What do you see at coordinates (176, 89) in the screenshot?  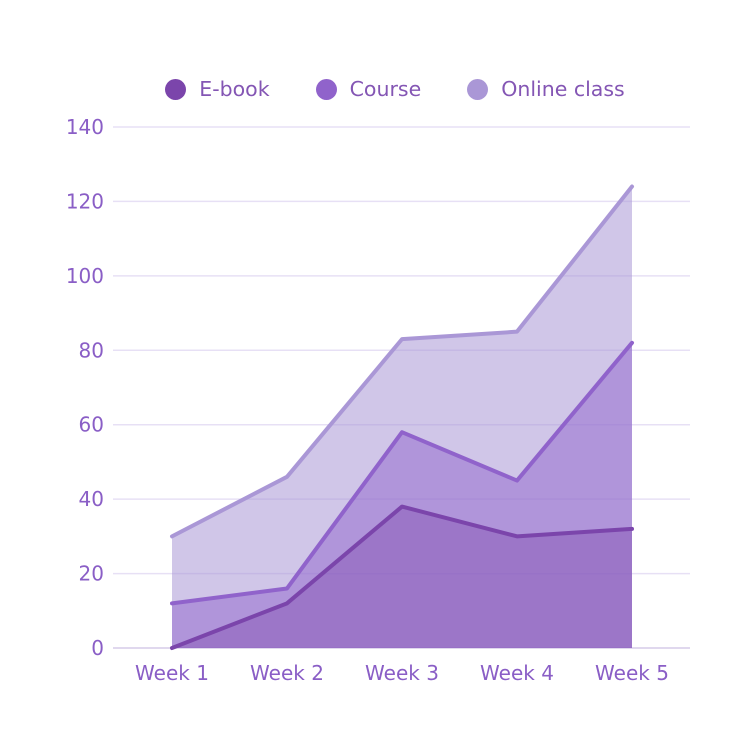 I see `legend-dot-ebook-icon` at bounding box center [176, 89].